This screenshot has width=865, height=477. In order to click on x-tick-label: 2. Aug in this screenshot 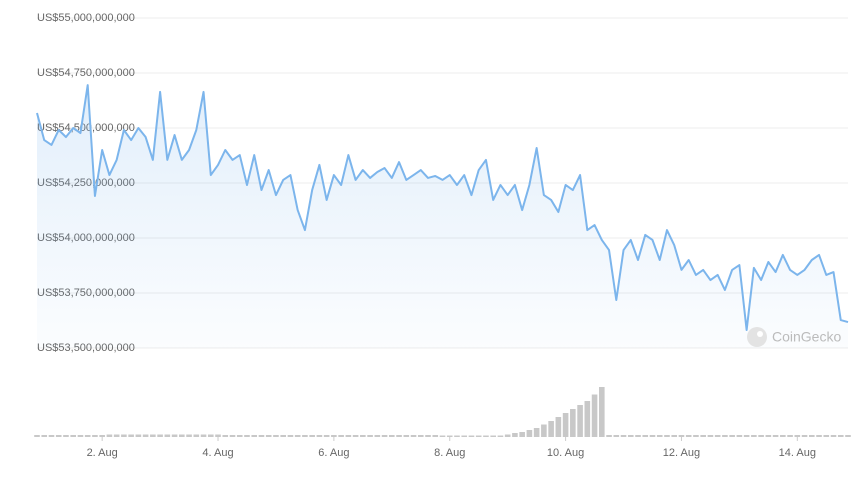, I will do `click(102, 453)`.